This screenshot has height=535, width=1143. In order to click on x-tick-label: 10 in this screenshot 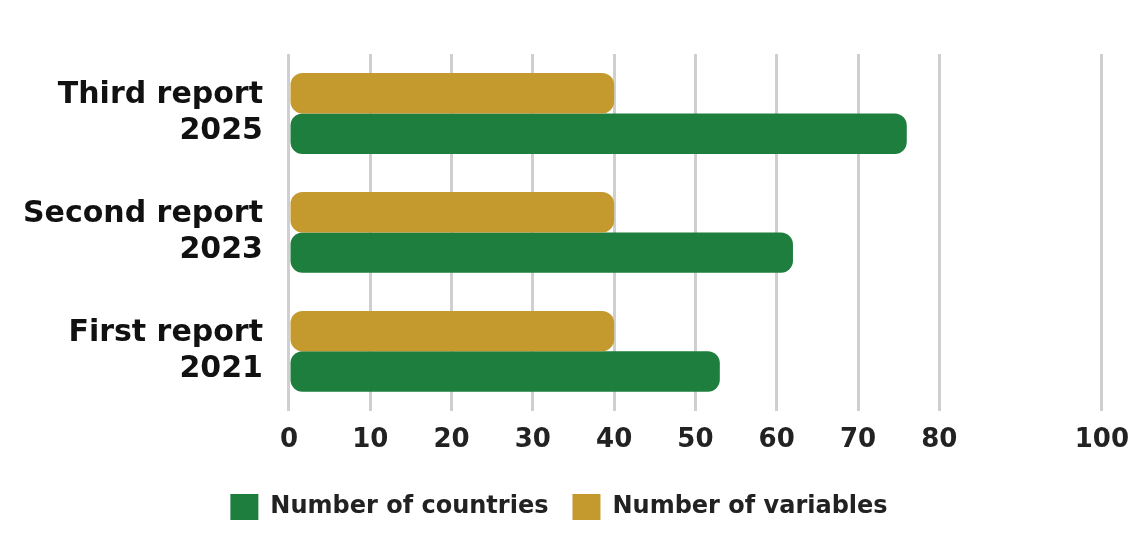, I will do `click(370, 438)`.